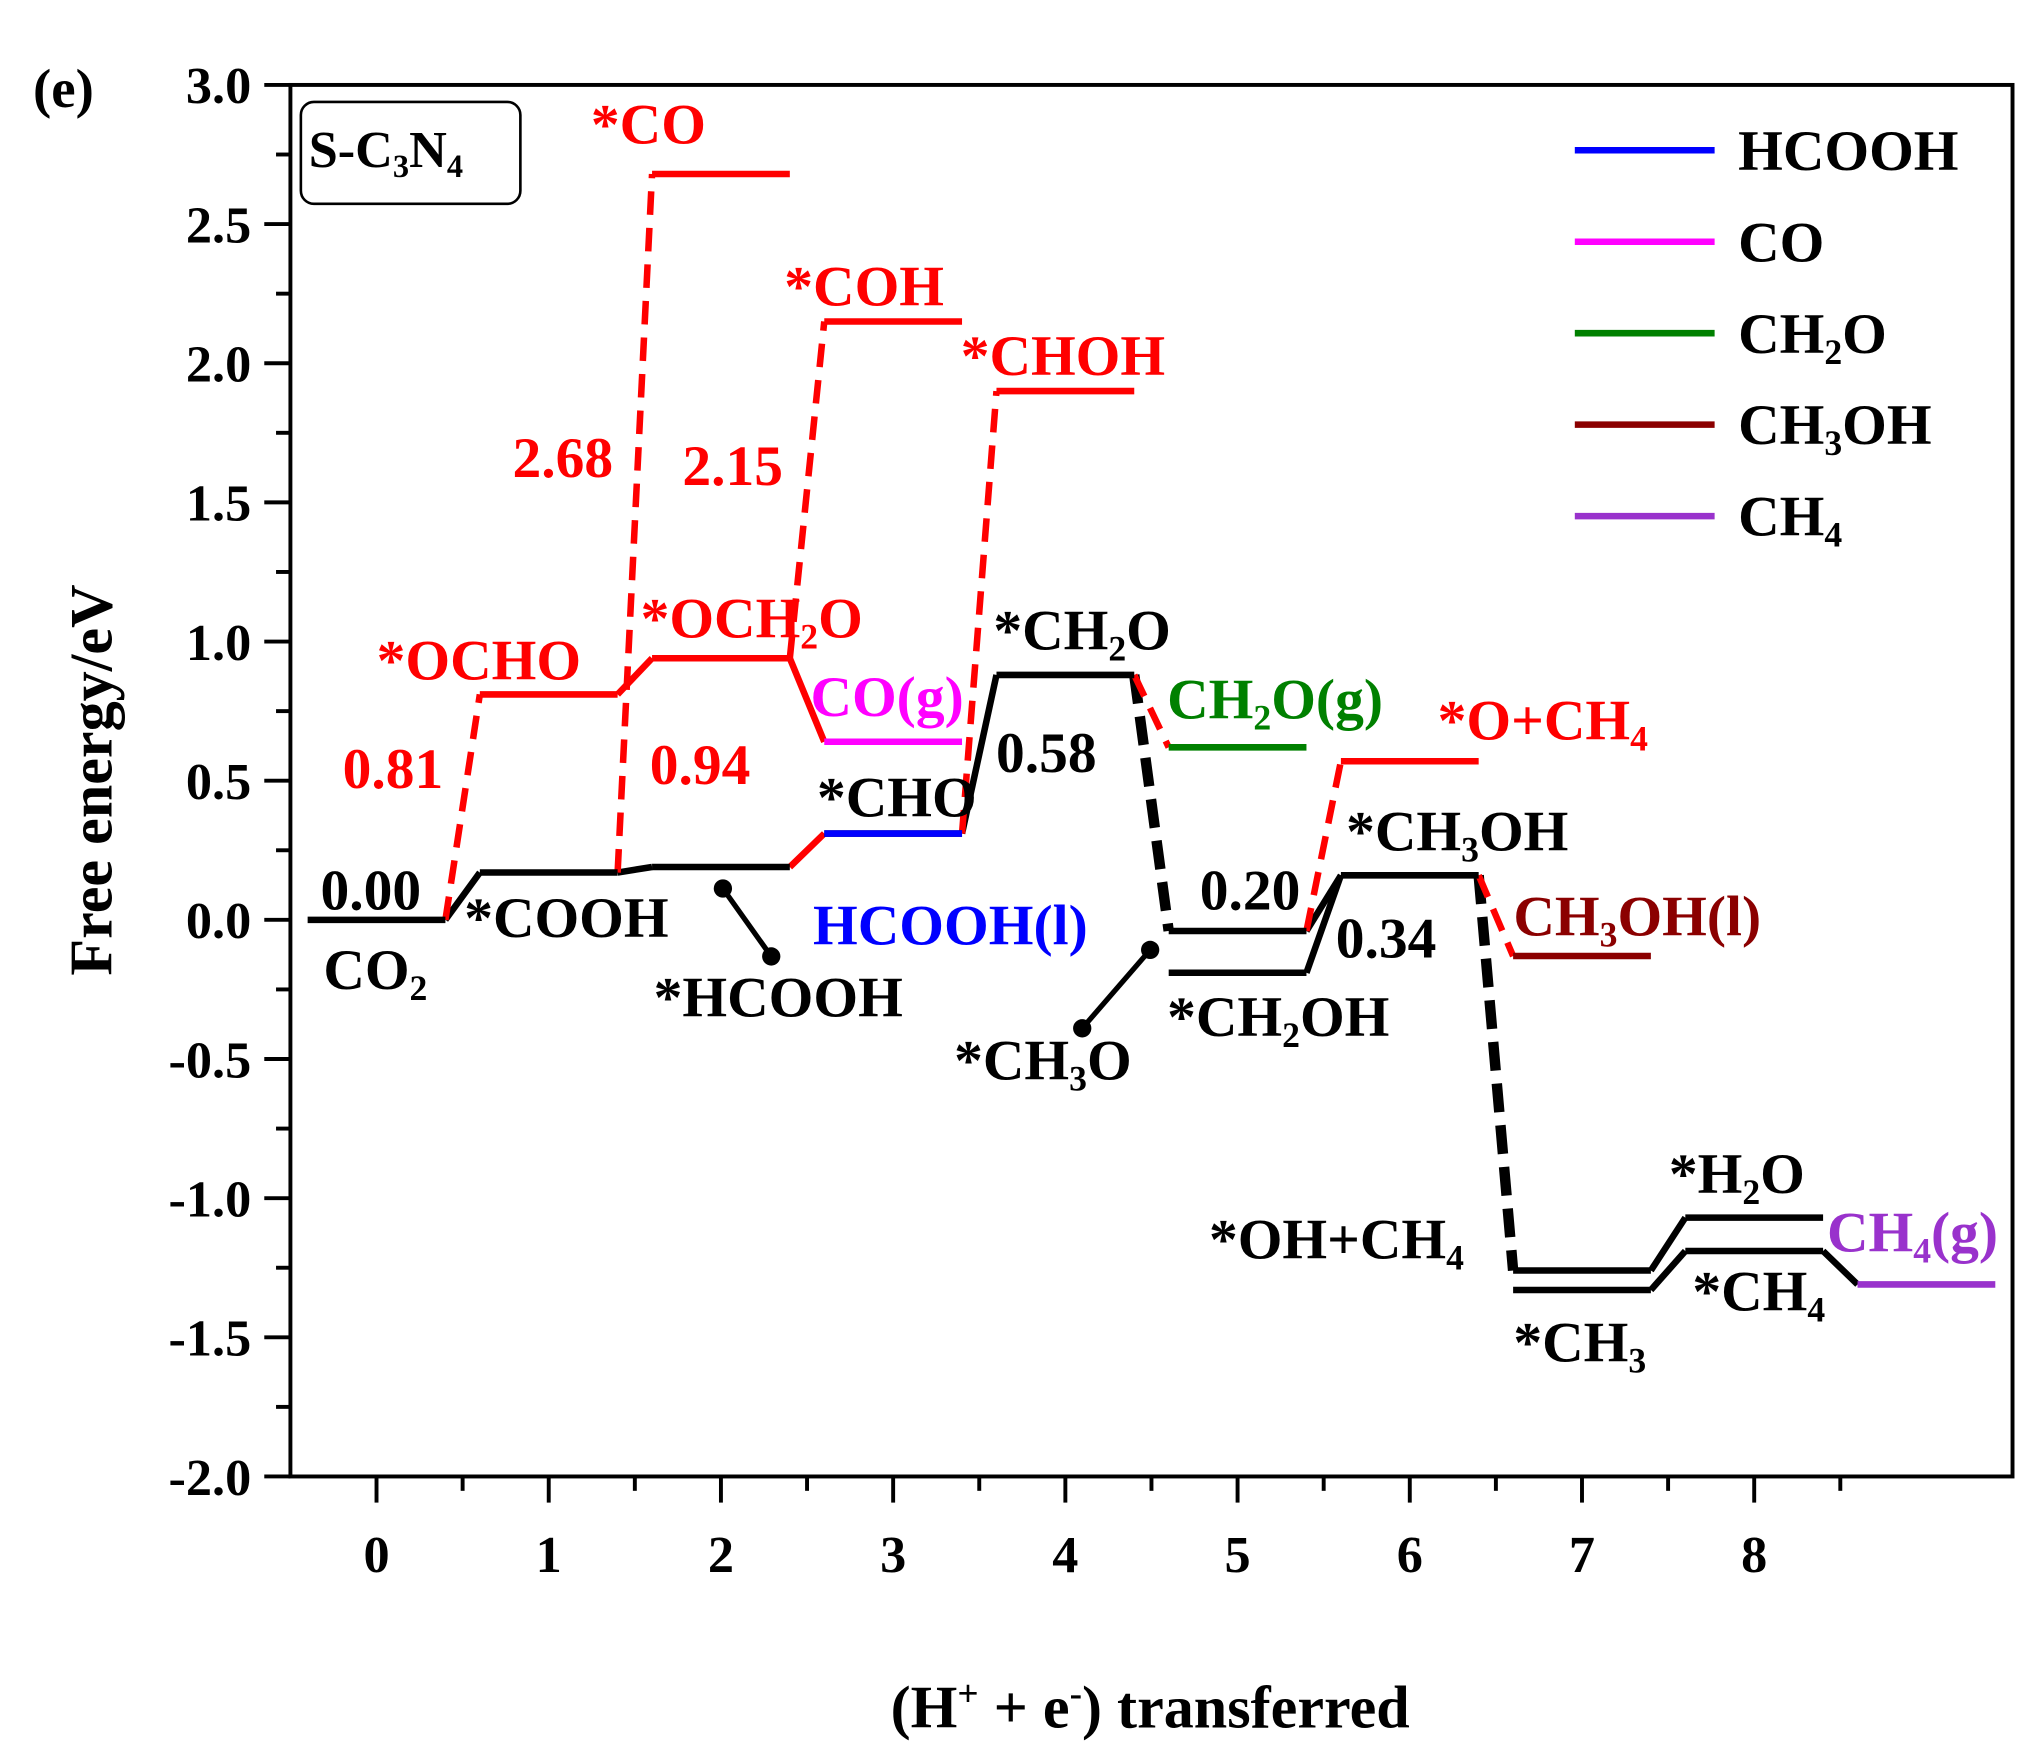  I want to click on y-tick-label: 3.0, so click(218, 86).